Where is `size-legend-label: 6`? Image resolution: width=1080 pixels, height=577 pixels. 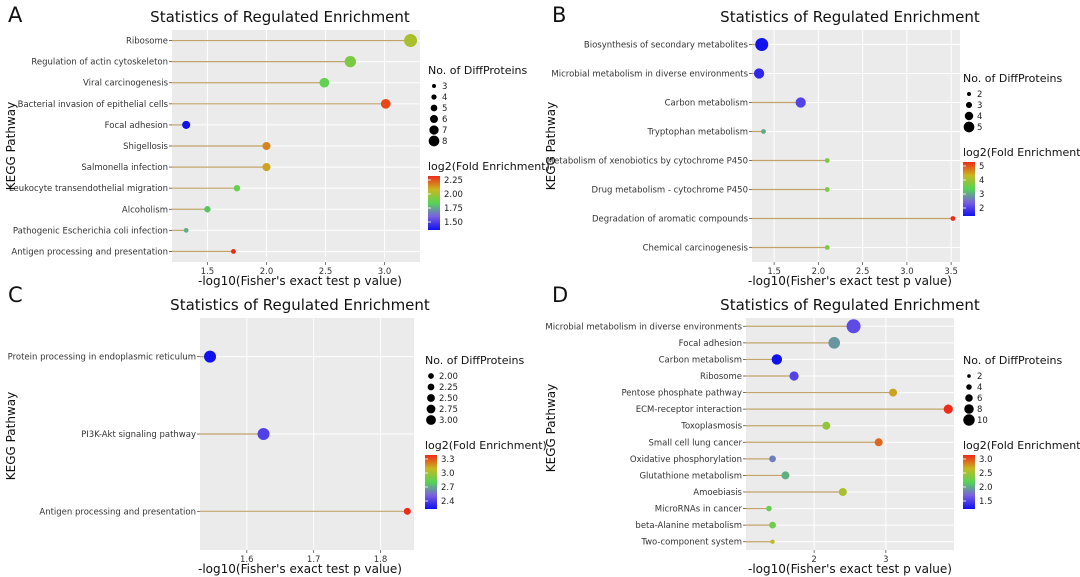 size-legend-label: 6 is located at coordinates (444, 120).